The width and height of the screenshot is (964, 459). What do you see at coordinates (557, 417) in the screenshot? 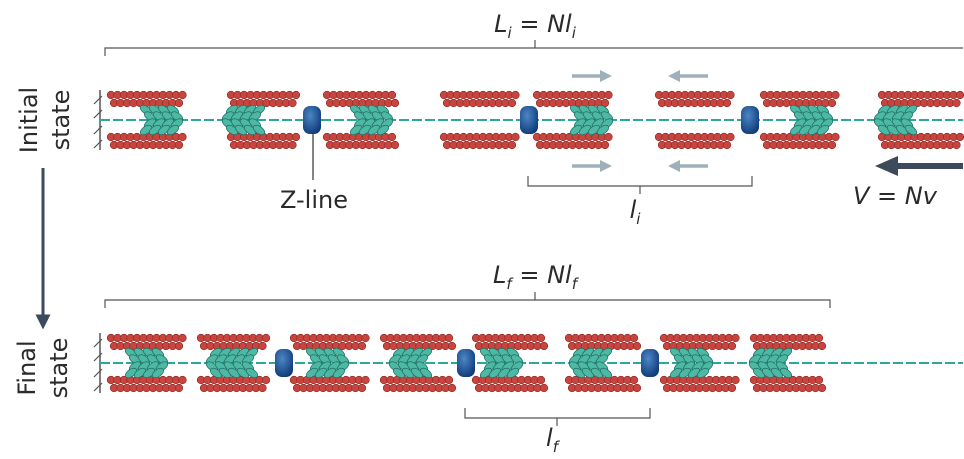
I see `sarcomere-bracket` at bounding box center [557, 417].